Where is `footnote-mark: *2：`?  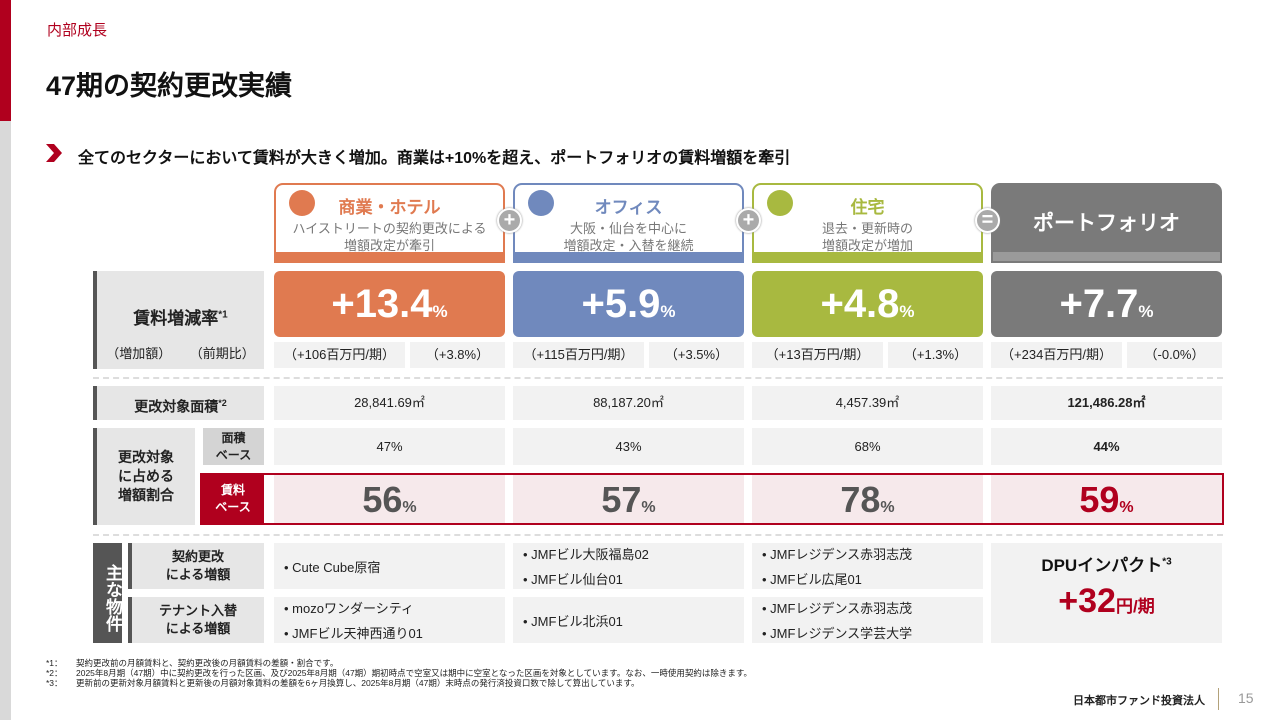 footnote-mark: *2： is located at coordinates (54, 673).